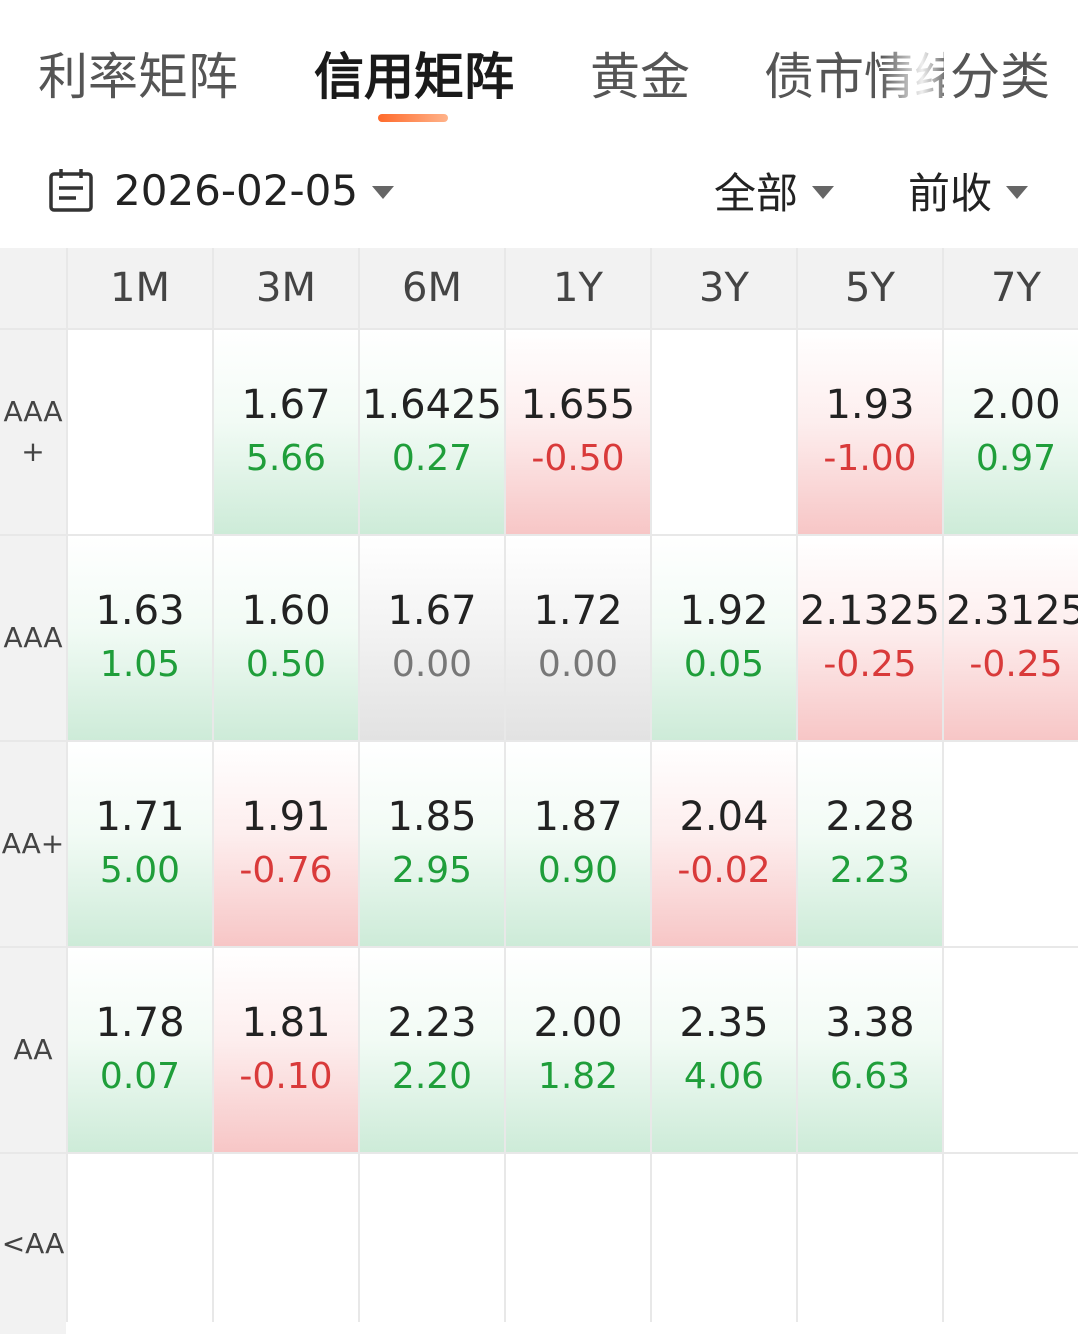 The height and width of the screenshot is (1334, 1078). What do you see at coordinates (432, 844) in the screenshot?
I see `matrix-cell: 1.85 2.95` at bounding box center [432, 844].